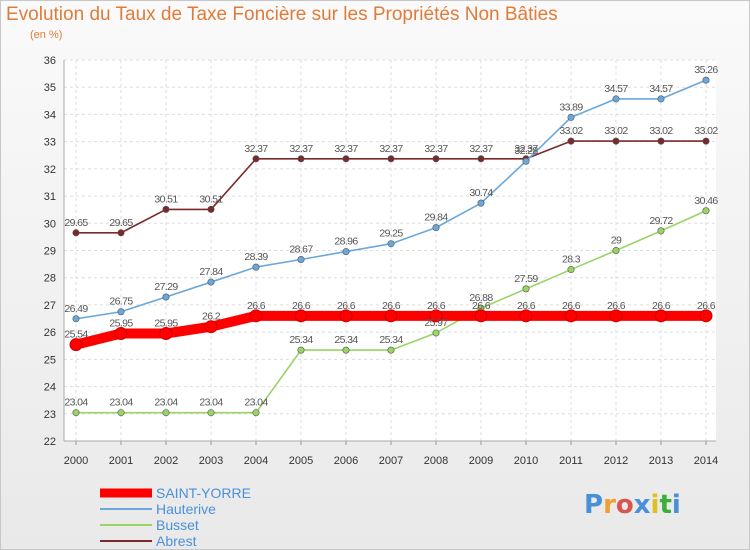 The height and width of the screenshot is (550, 750). Describe the element at coordinates (706, 461) in the screenshot. I see `x-tick-label: 2014` at that location.